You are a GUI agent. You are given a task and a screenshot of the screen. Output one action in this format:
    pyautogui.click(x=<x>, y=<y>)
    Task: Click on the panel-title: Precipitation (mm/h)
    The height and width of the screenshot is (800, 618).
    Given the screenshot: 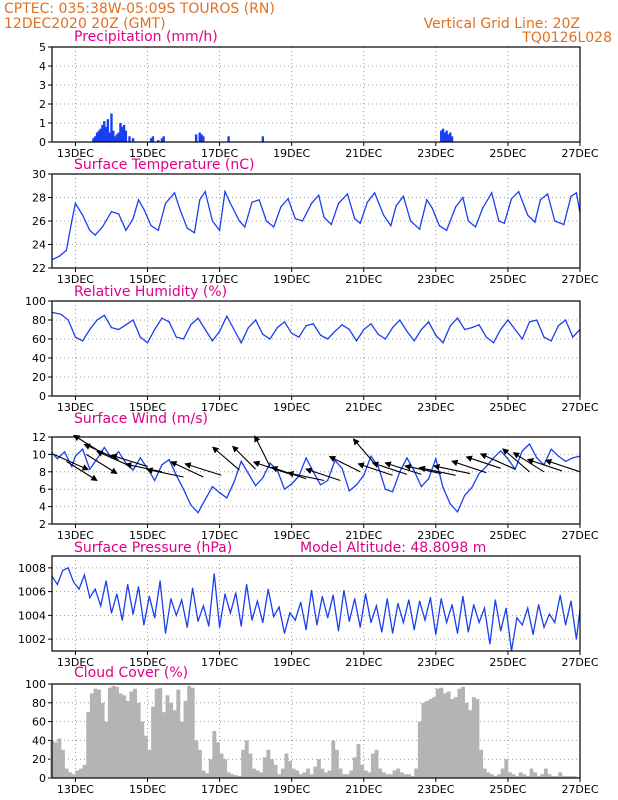 What is the action you would take?
    pyautogui.click(x=146, y=37)
    